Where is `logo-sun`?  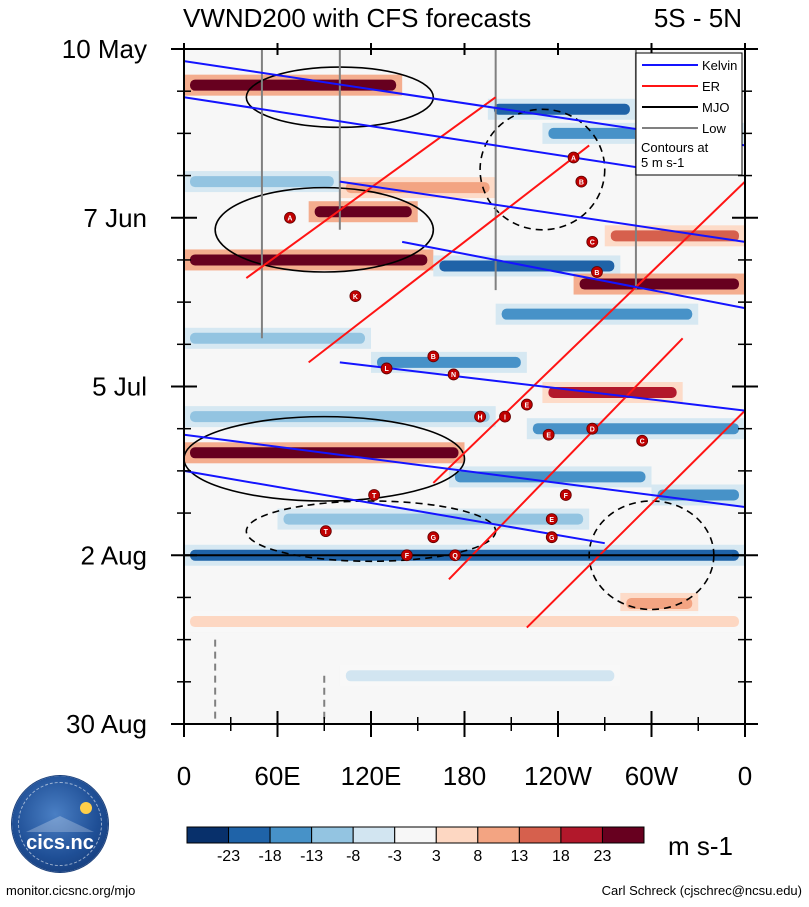 logo-sun is located at coordinates (86, 808).